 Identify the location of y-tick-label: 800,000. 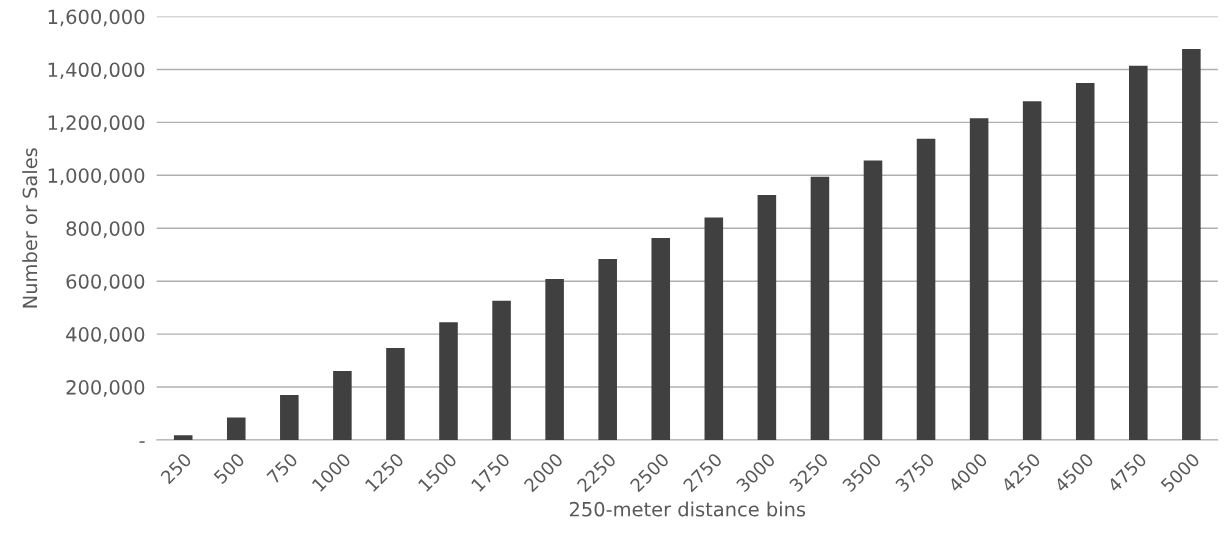
(105, 229).